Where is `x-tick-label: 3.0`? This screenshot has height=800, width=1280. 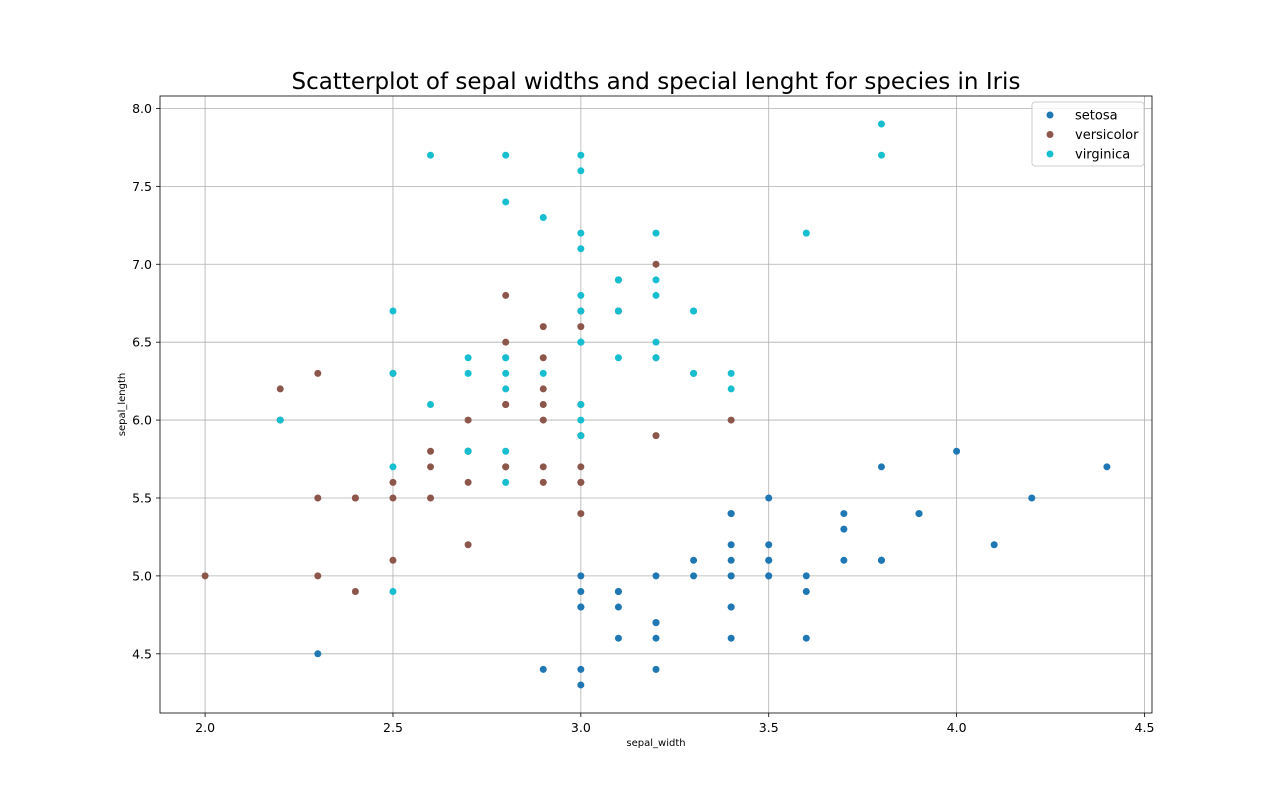 x-tick-label: 3.0 is located at coordinates (581, 727).